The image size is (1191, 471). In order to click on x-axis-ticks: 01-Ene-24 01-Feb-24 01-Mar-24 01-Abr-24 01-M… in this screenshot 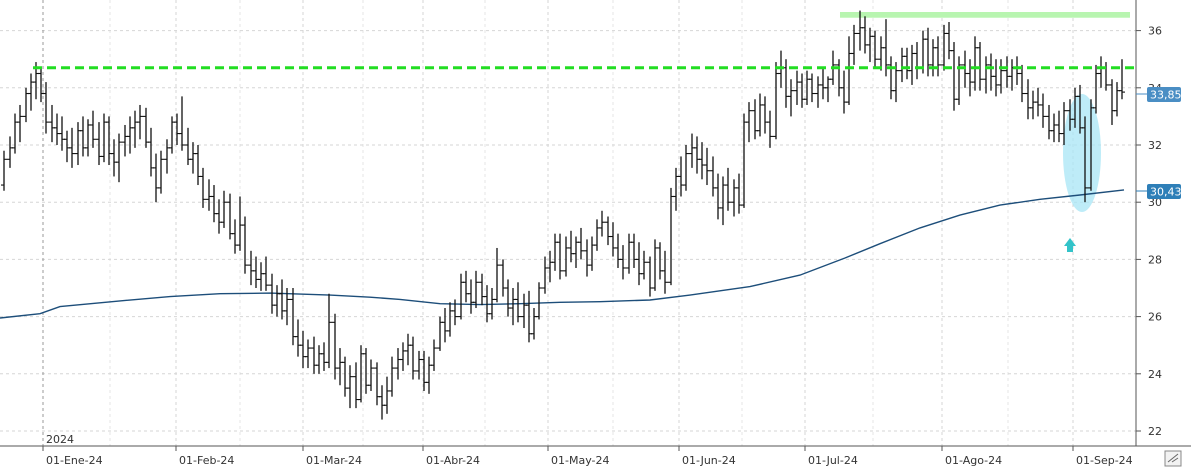, I will do `click(587, 456)`.